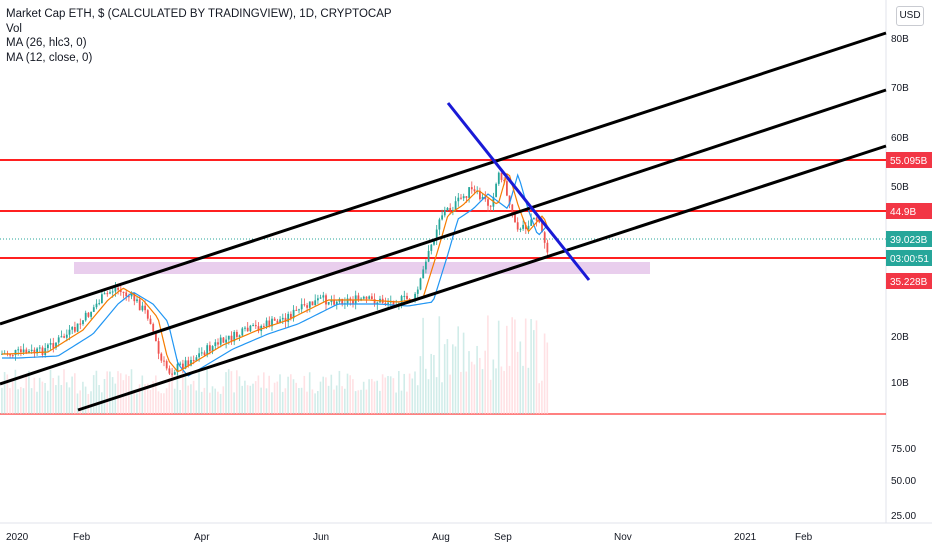  Describe the element at coordinates (909, 239) in the screenshot. I see `price-tag-current` at that location.